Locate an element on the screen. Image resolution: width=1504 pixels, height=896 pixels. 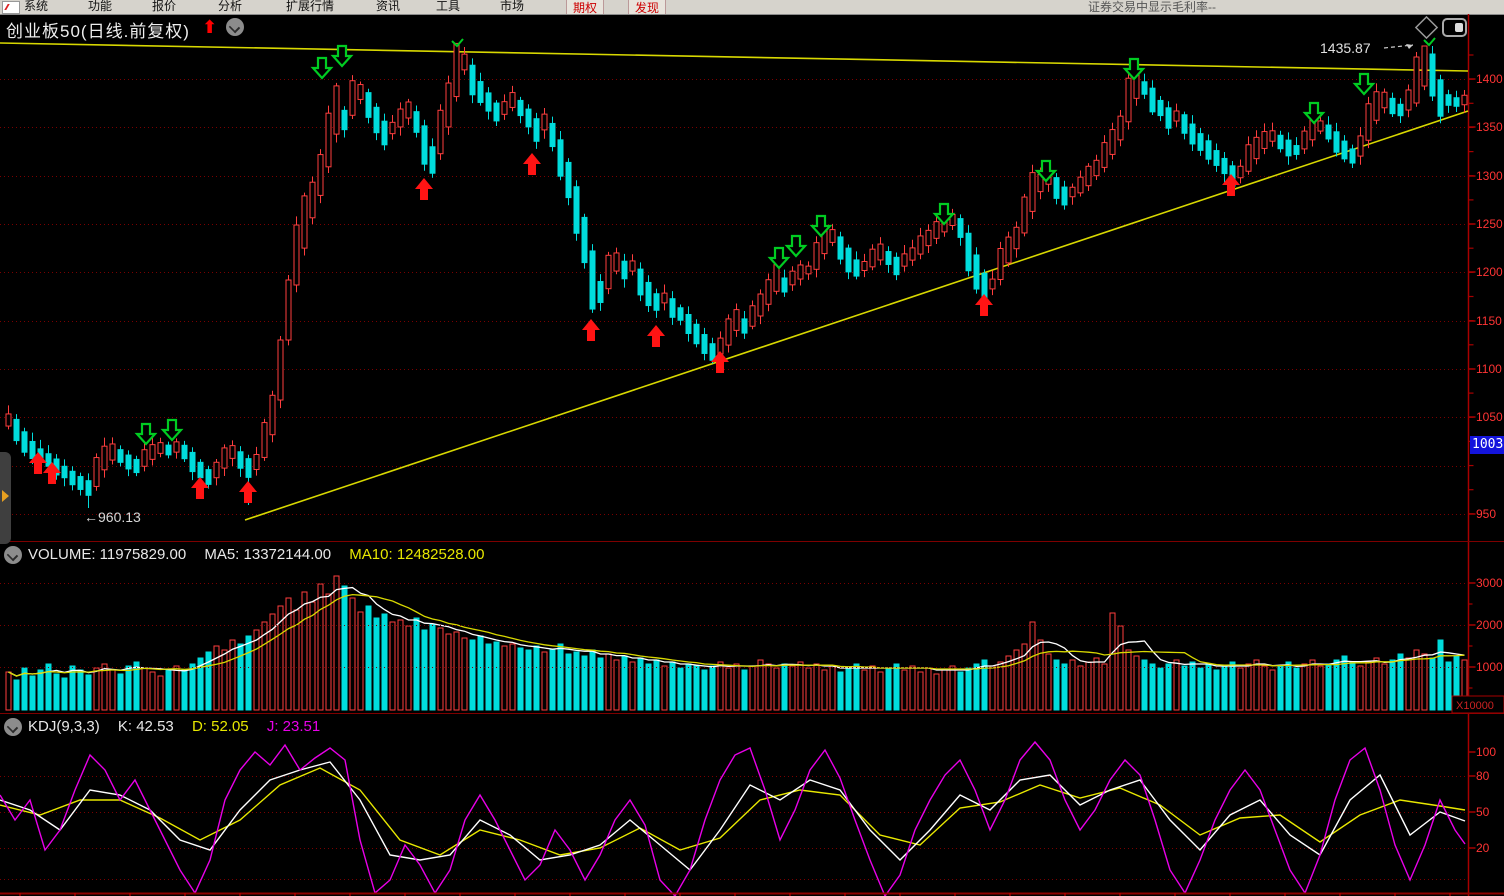
price-axis-label: 950 is located at coordinates (1486, 514).